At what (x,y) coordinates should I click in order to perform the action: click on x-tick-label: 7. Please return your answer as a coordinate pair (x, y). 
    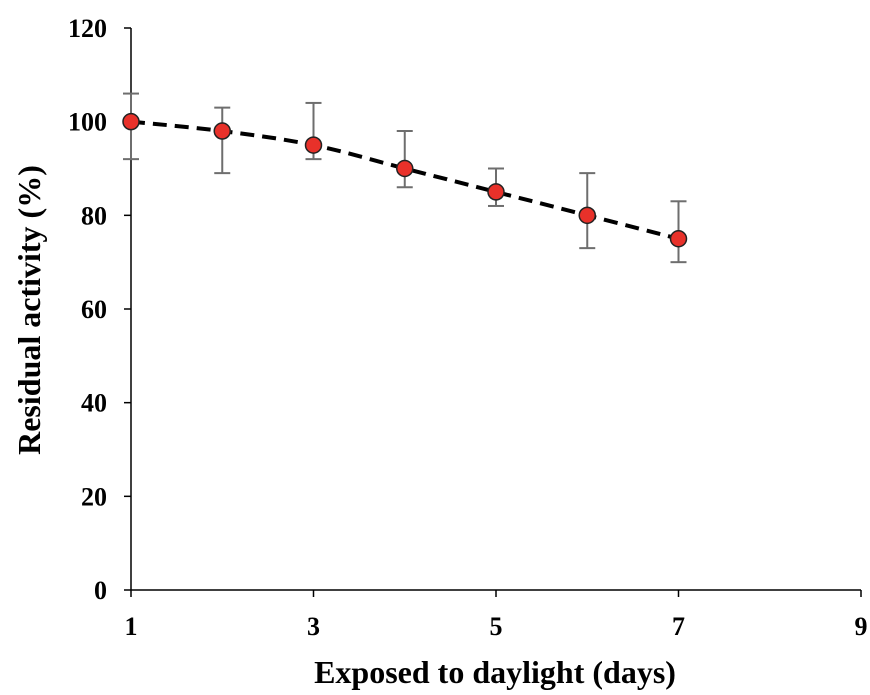
    Looking at the image, I should click on (678, 626).